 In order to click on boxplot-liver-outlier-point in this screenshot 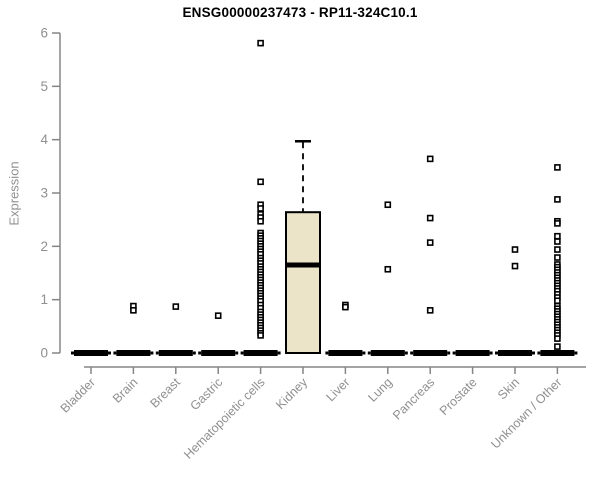, I will do `click(345, 307)`.